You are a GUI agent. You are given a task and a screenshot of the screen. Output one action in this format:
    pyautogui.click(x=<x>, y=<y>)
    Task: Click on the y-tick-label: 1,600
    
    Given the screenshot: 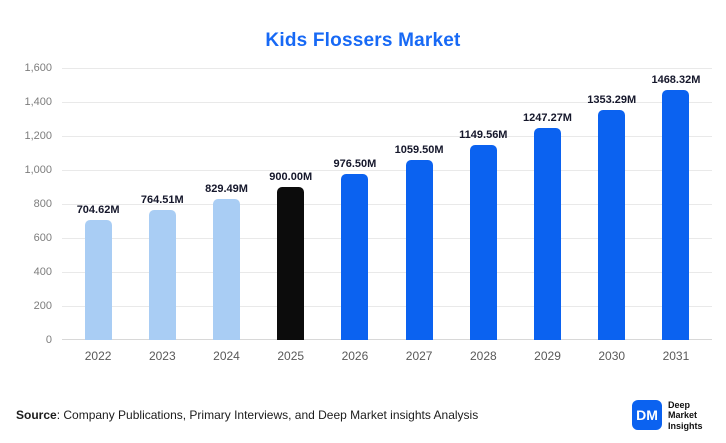 What is the action you would take?
    pyautogui.click(x=38, y=68)
    